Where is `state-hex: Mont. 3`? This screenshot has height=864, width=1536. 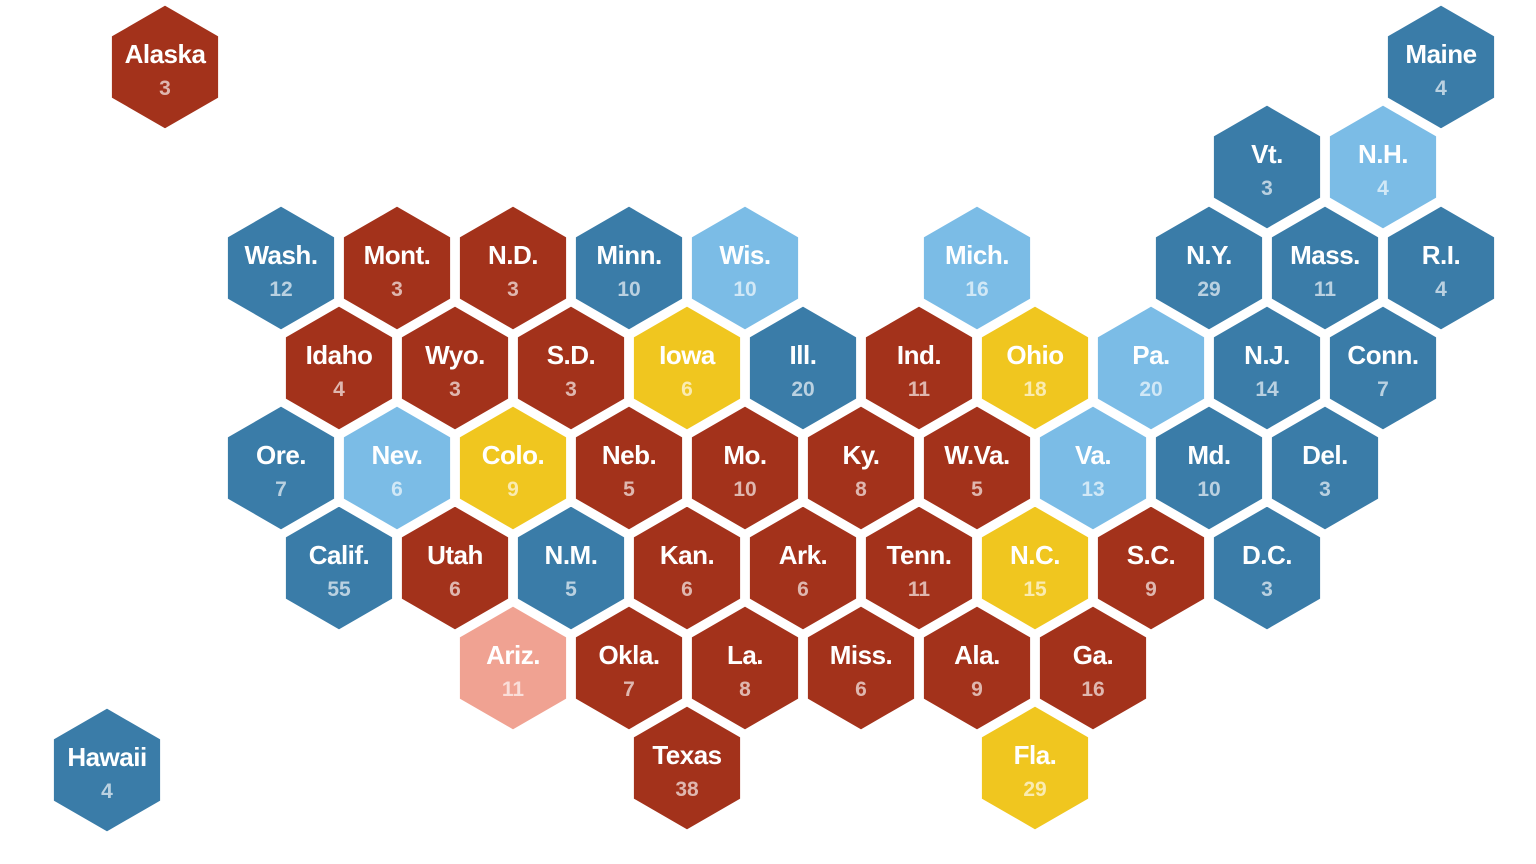 state-hex: Mont. 3 is located at coordinates (397, 268).